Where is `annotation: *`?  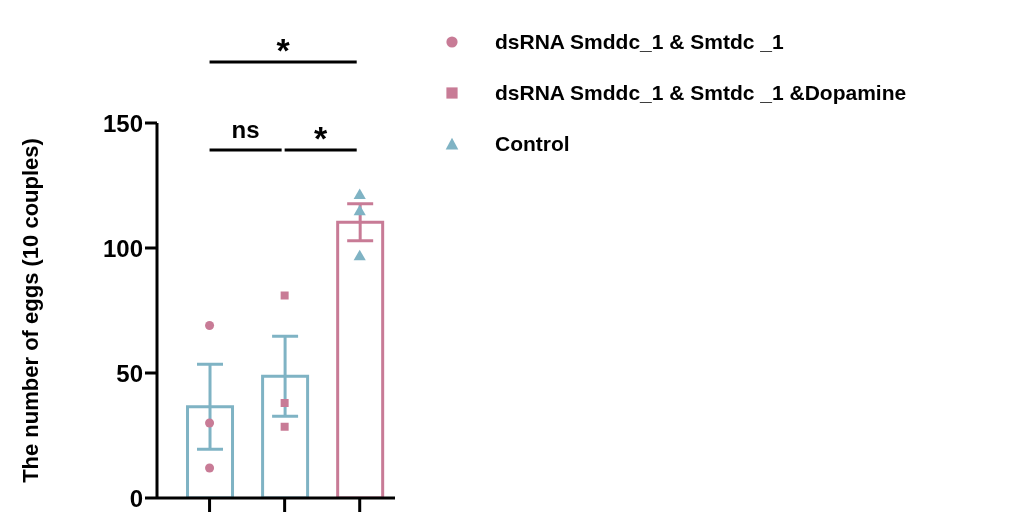 annotation: * is located at coordinates (321, 138).